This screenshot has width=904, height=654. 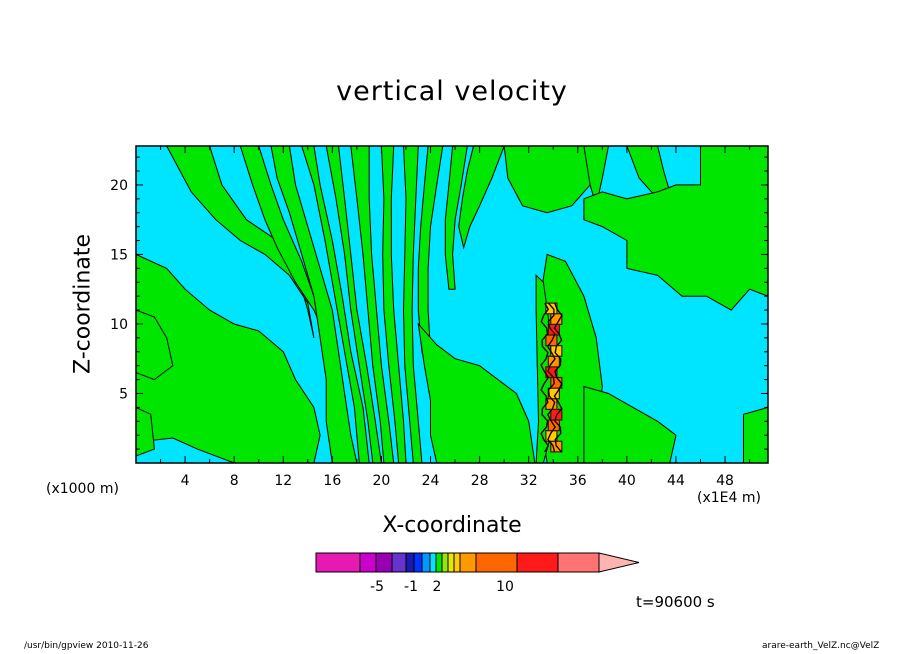 I want to click on footer-file: arare-earth_VelZ.nc@VelZ, so click(x=821, y=646).